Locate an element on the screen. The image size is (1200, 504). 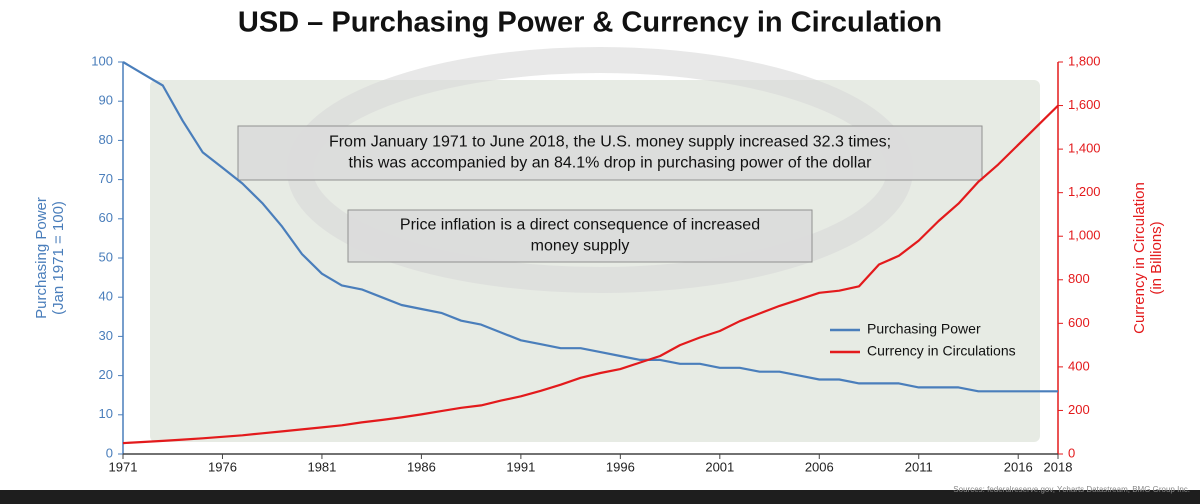
x-tick-label: 1996 is located at coordinates (620, 466).